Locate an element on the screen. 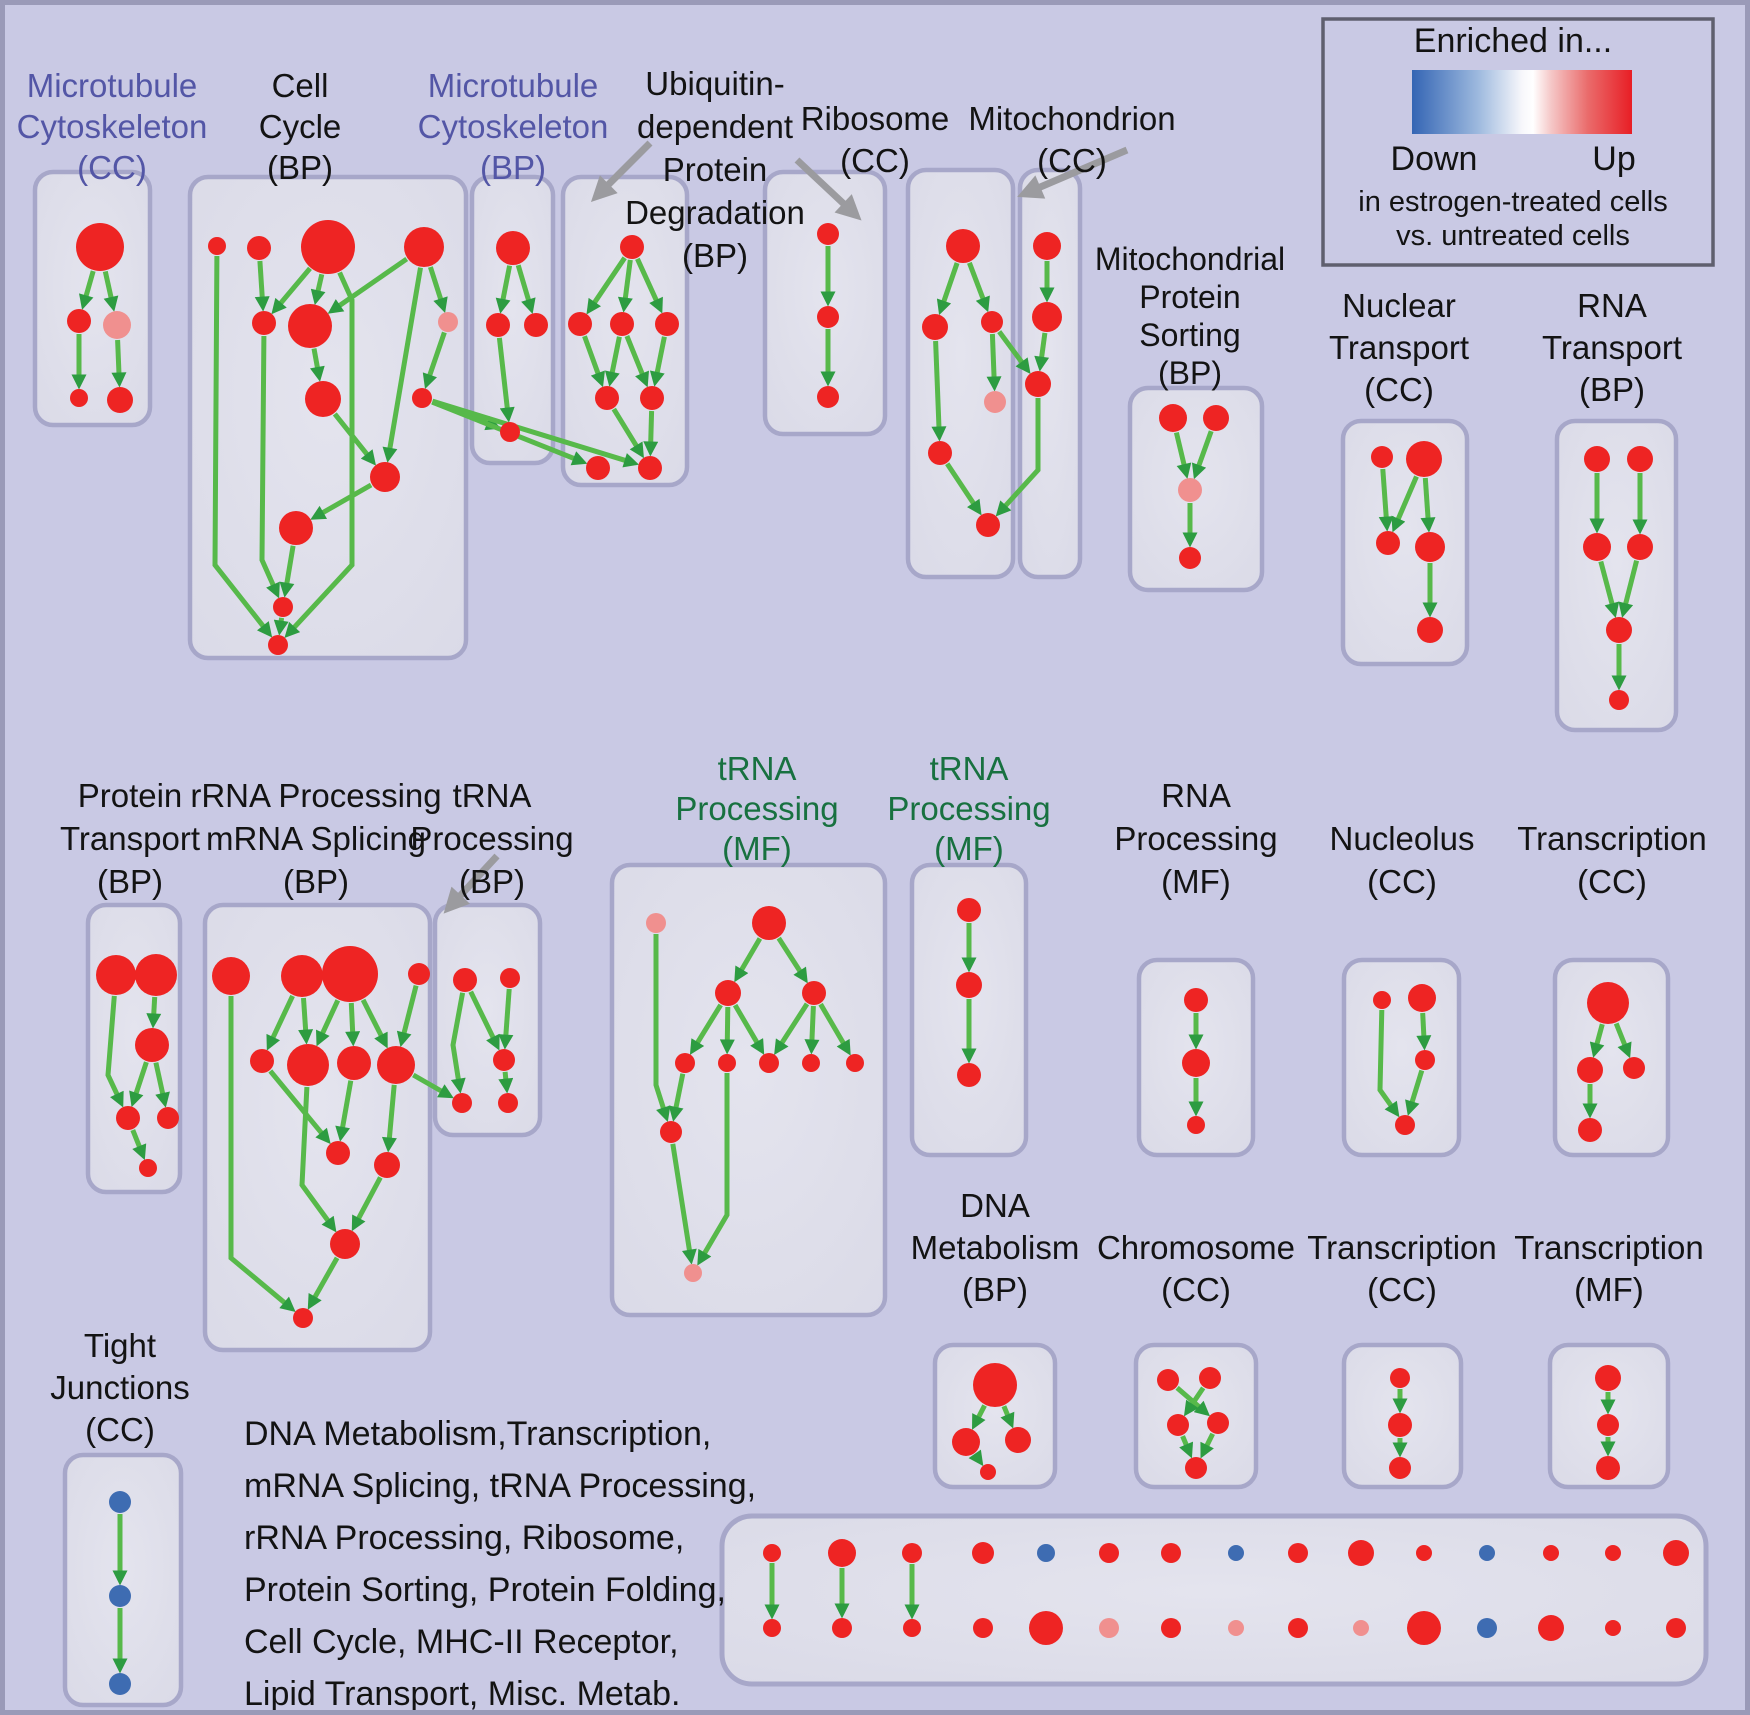 This screenshot has width=1750, height=1715. label-rrna-line1: mRNA Splicing is located at coordinates (316, 838).